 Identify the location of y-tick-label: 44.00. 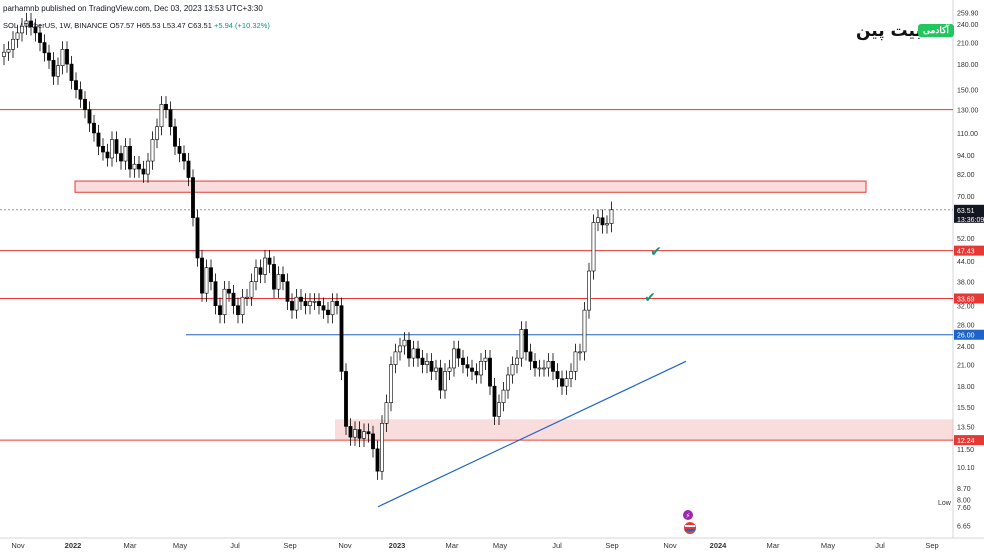
(966, 262).